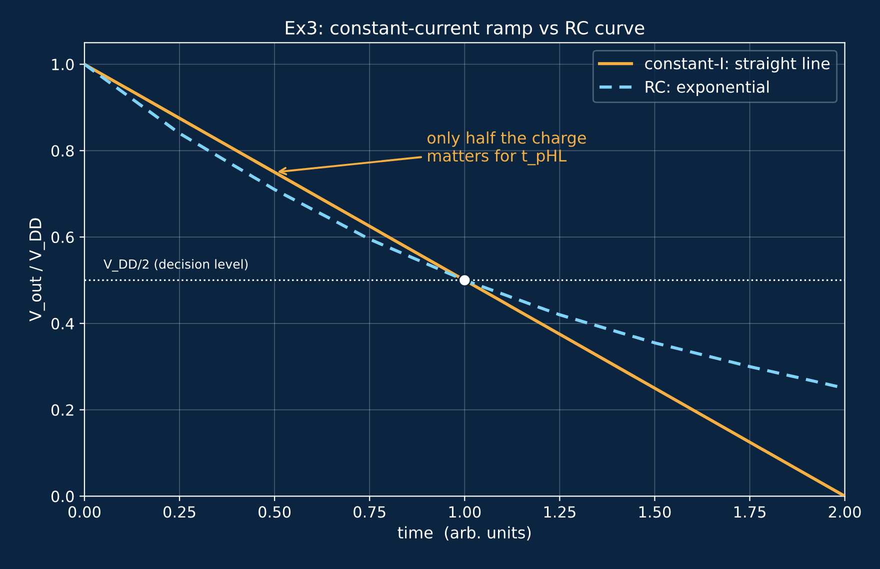 This screenshot has height=569, width=880. Describe the element at coordinates (560, 512) in the screenshot. I see `x-tick-label: 1.25` at that location.